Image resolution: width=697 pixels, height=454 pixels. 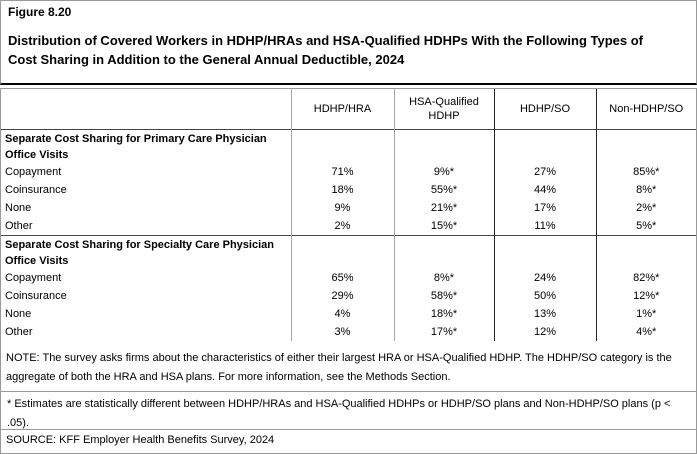 What do you see at coordinates (40, 12) in the screenshot?
I see `figure-number: Figure 8.20` at bounding box center [40, 12].